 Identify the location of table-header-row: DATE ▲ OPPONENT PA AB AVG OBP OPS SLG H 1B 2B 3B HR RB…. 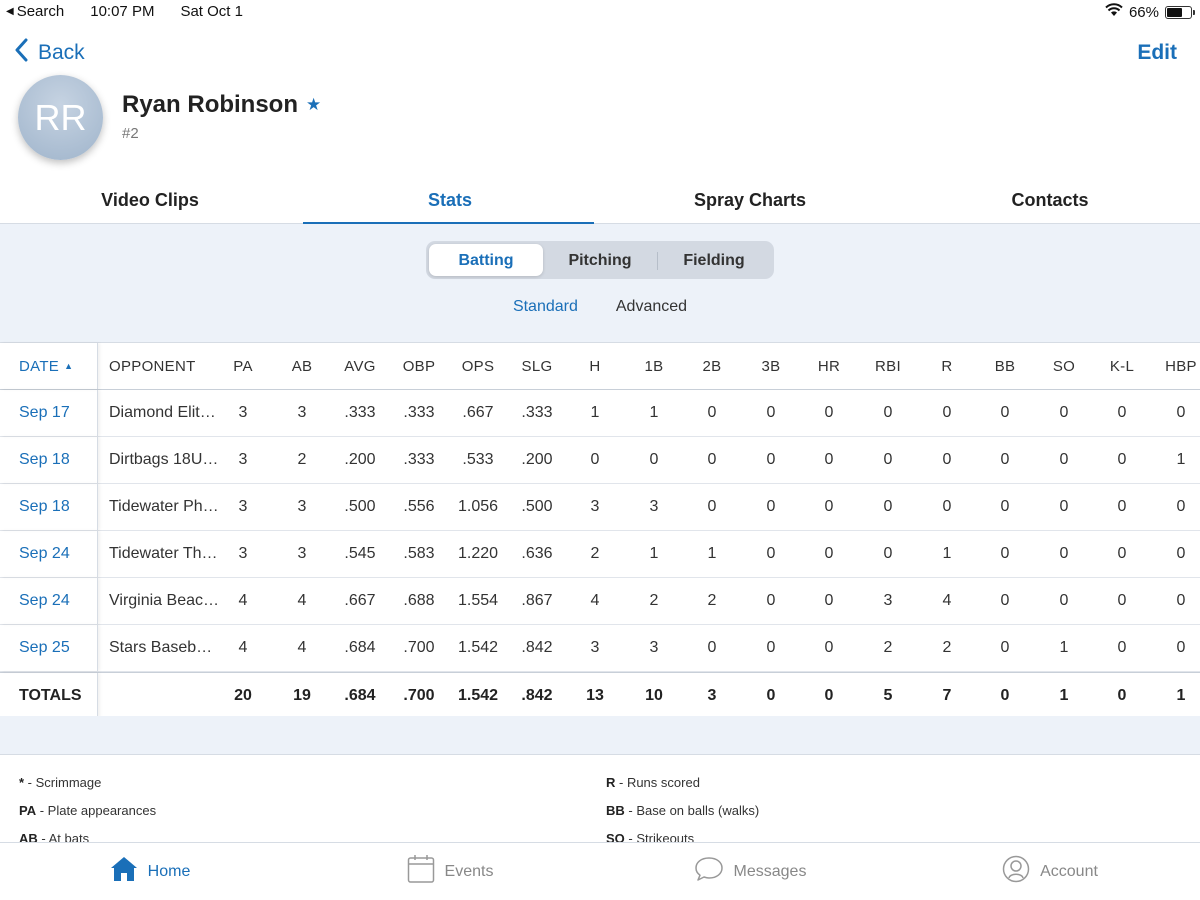
(600, 366).